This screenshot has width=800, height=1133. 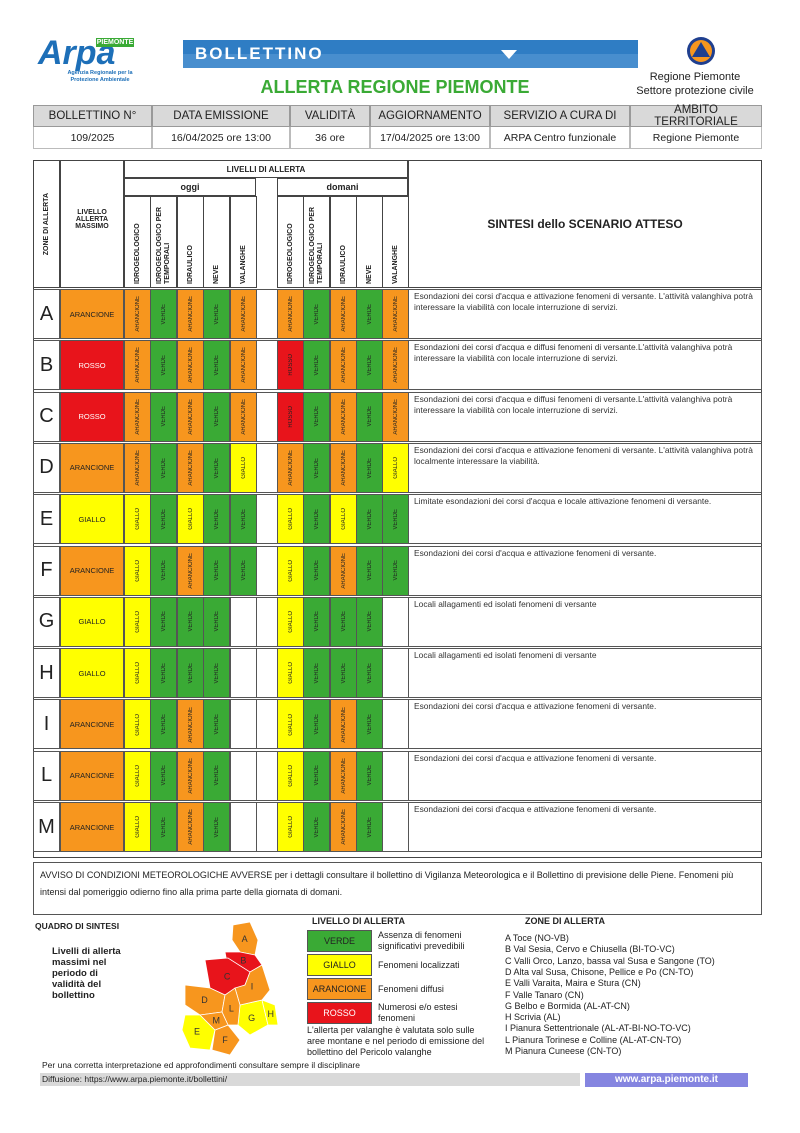 I want to click on column-header: IDROGEOLOGICO PER TEMPORALI, so click(x=316, y=245).